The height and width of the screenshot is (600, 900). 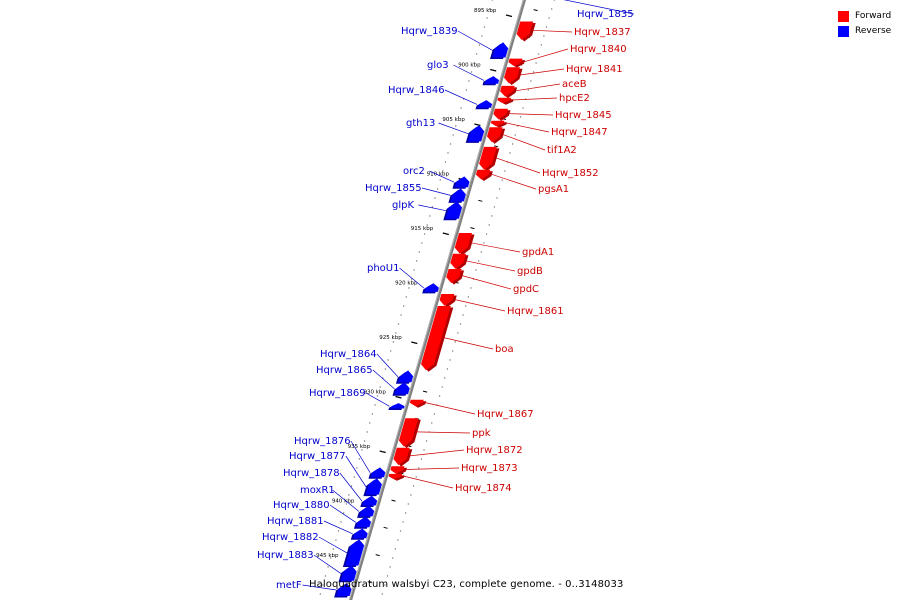 What do you see at coordinates (602, 32) in the screenshot?
I see `gene-label: Hqrw_1837` at bounding box center [602, 32].